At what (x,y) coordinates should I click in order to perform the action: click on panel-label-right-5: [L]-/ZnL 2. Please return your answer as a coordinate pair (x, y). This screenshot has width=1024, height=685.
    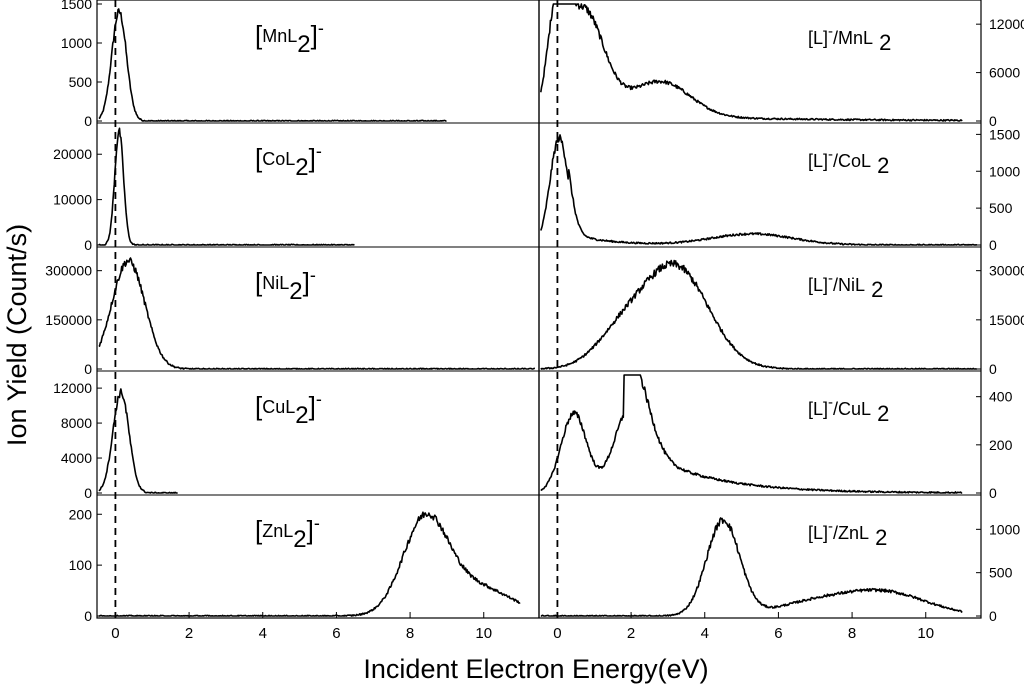
    Looking at the image, I should click on (847, 534).